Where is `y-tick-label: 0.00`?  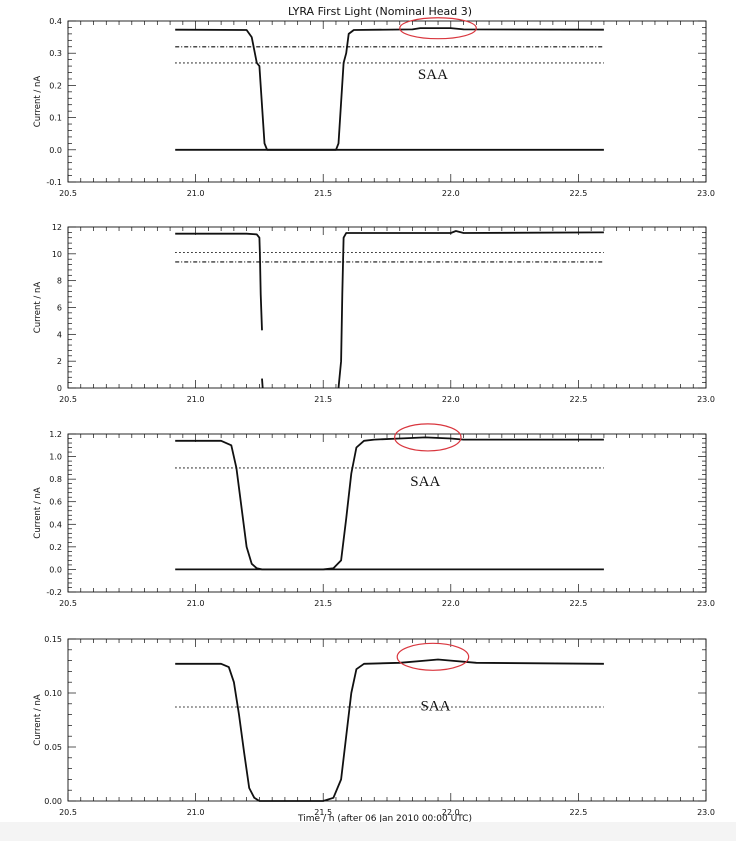 y-tick-label: 0.00 is located at coordinates (53, 801).